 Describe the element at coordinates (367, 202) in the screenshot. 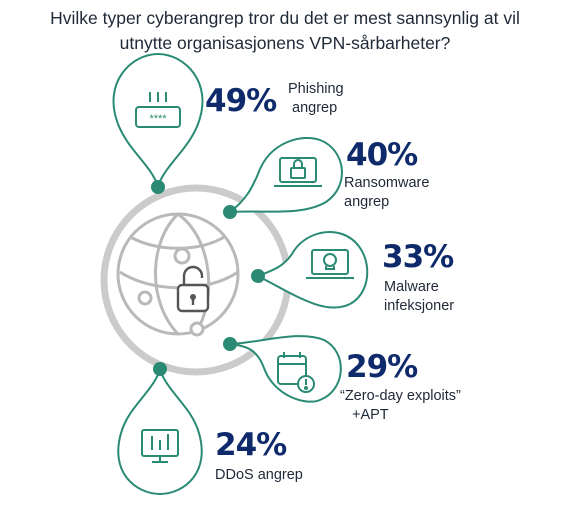

I see `label-ransomware-line2: angrep` at that location.